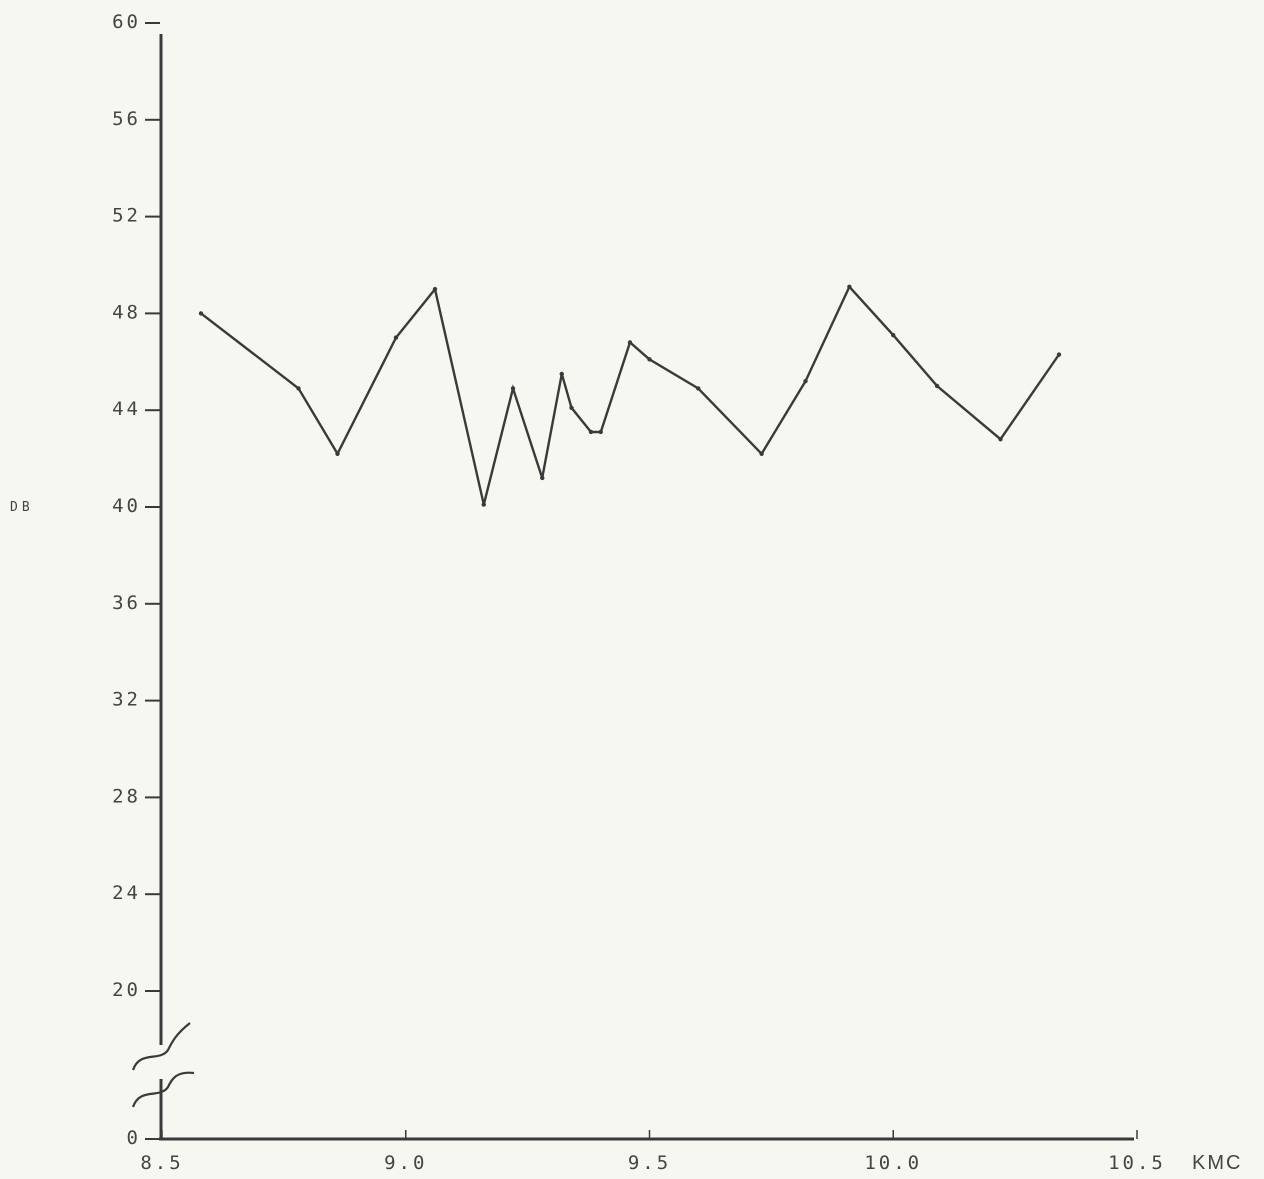 This screenshot has width=1264, height=1179. I want to click on y-axis-ticks: 0 20 24 28 32 36 40 44 48 52 56 60, so click(136, 580).